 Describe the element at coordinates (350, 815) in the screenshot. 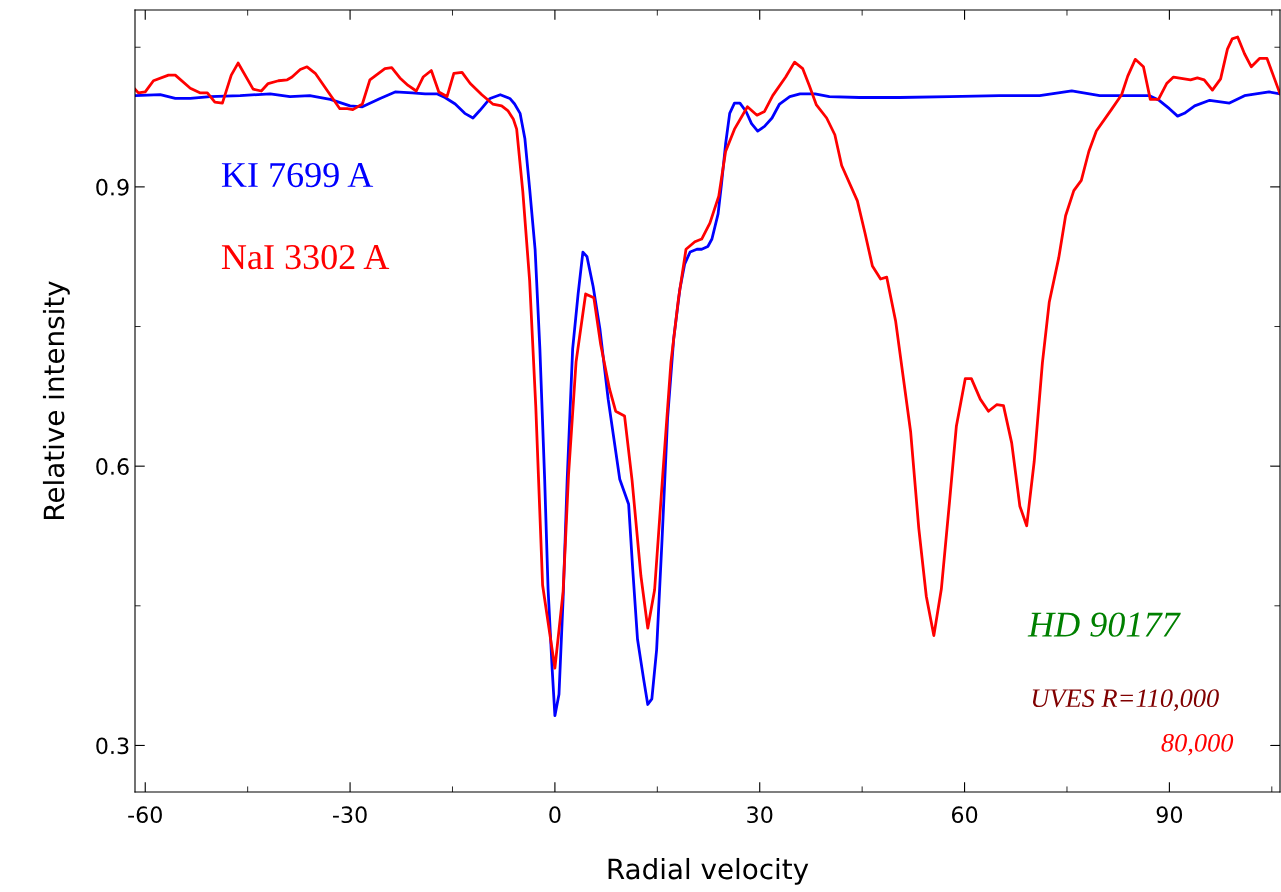

I see `x-tick-label: -30` at that location.